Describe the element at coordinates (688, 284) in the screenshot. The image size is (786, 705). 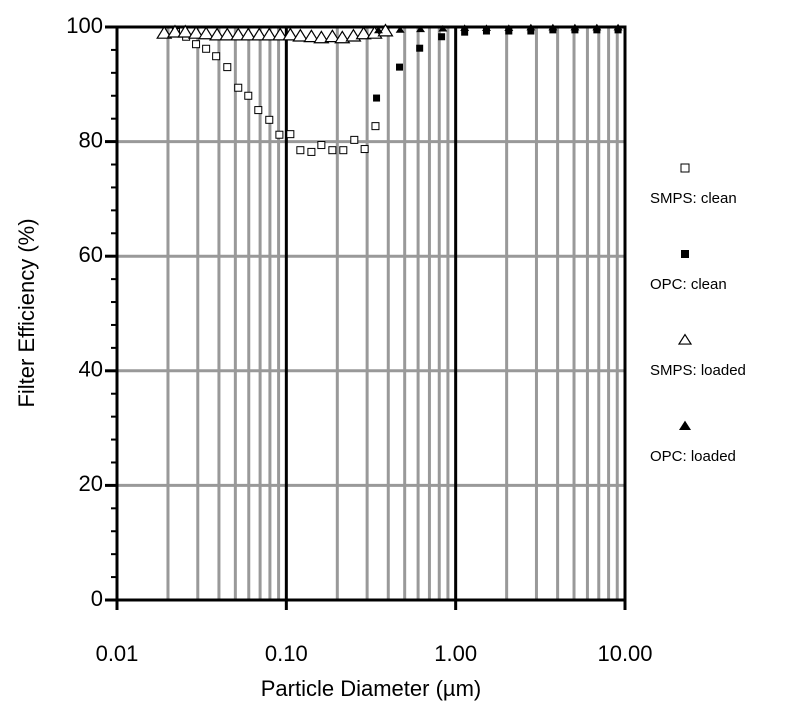
I see `legend-label: OPC: clean` at that location.